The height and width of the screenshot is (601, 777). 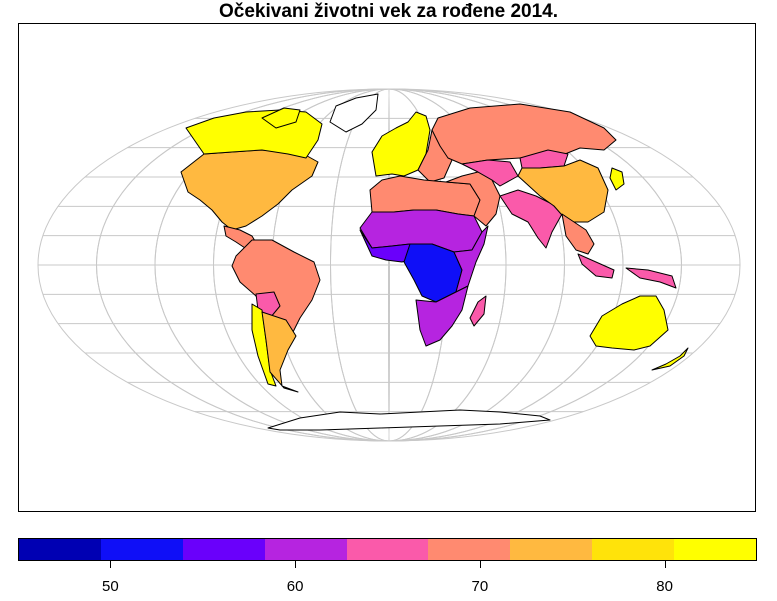 I want to click on legend-tick-label: 60, so click(x=295, y=586).